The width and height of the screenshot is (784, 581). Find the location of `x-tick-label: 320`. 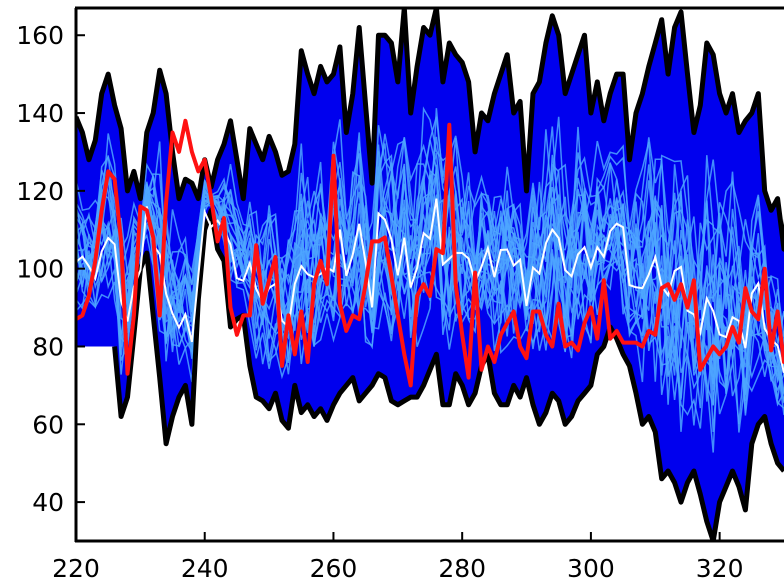

x-tick-label: 320 is located at coordinates (720, 567).